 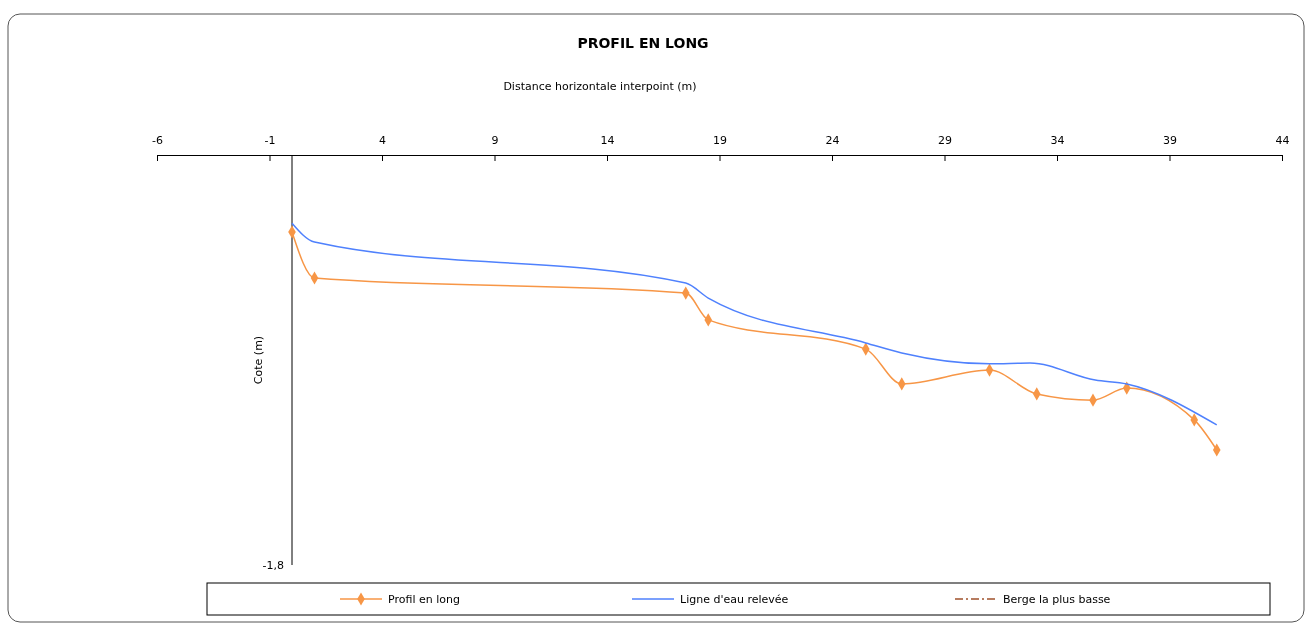 What do you see at coordinates (607, 141) in the screenshot?
I see `x-tick-label: 14` at bounding box center [607, 141].